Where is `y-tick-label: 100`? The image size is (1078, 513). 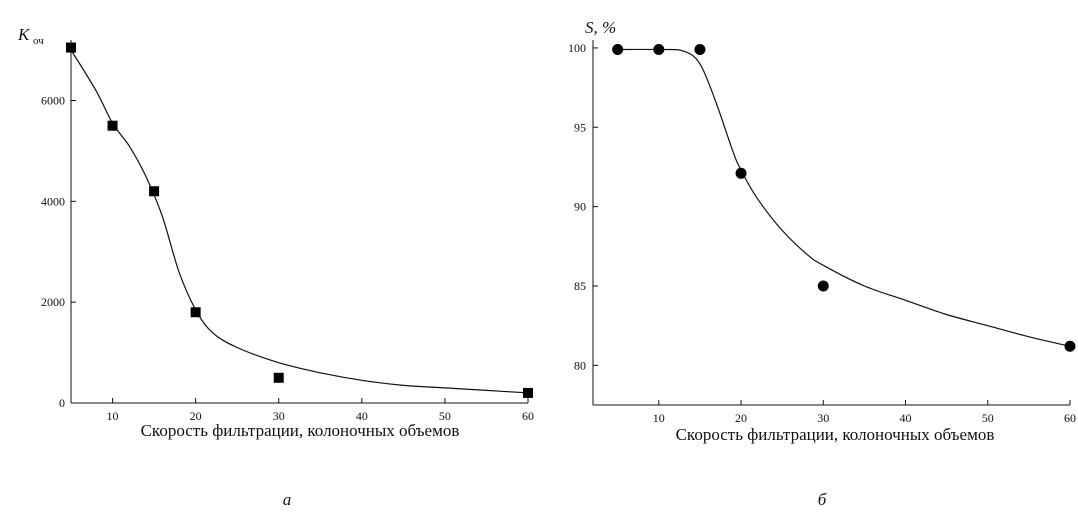
y-tick-label: 100 is located at coordinates (577, 48).